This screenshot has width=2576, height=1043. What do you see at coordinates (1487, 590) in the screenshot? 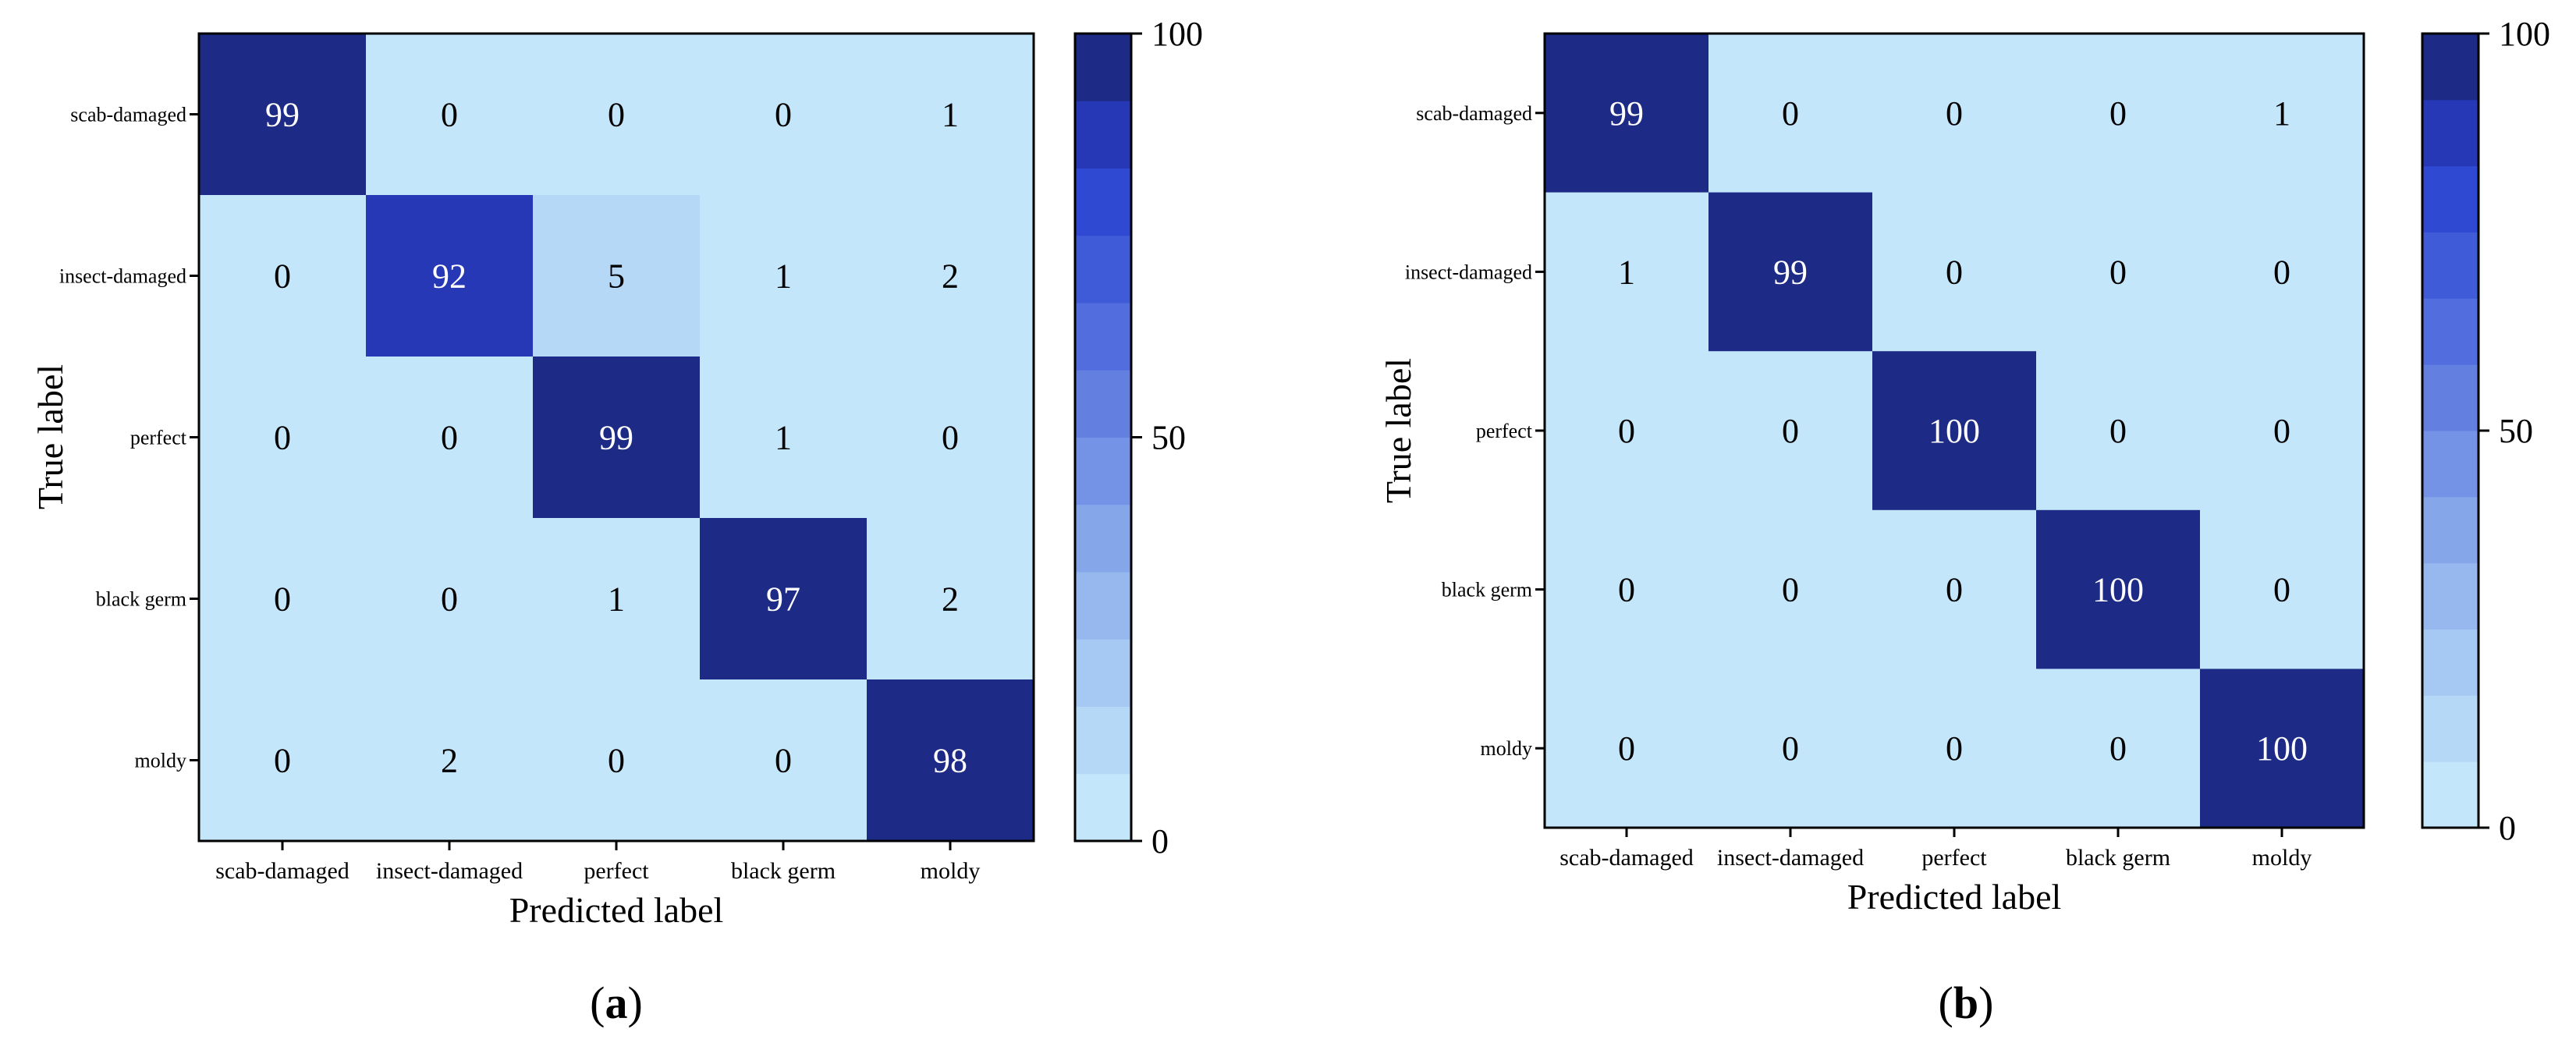
I see `y-tick-label-black-germ: black germ` at bounding box center [1487, 590].